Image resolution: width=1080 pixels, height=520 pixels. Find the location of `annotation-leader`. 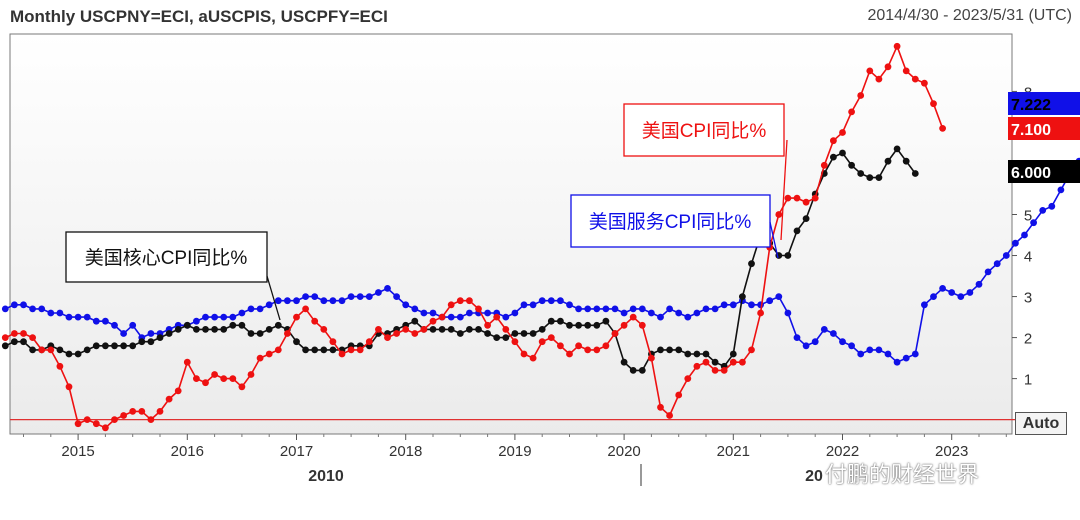

annotation-leader is located at coordinates (774, 240).